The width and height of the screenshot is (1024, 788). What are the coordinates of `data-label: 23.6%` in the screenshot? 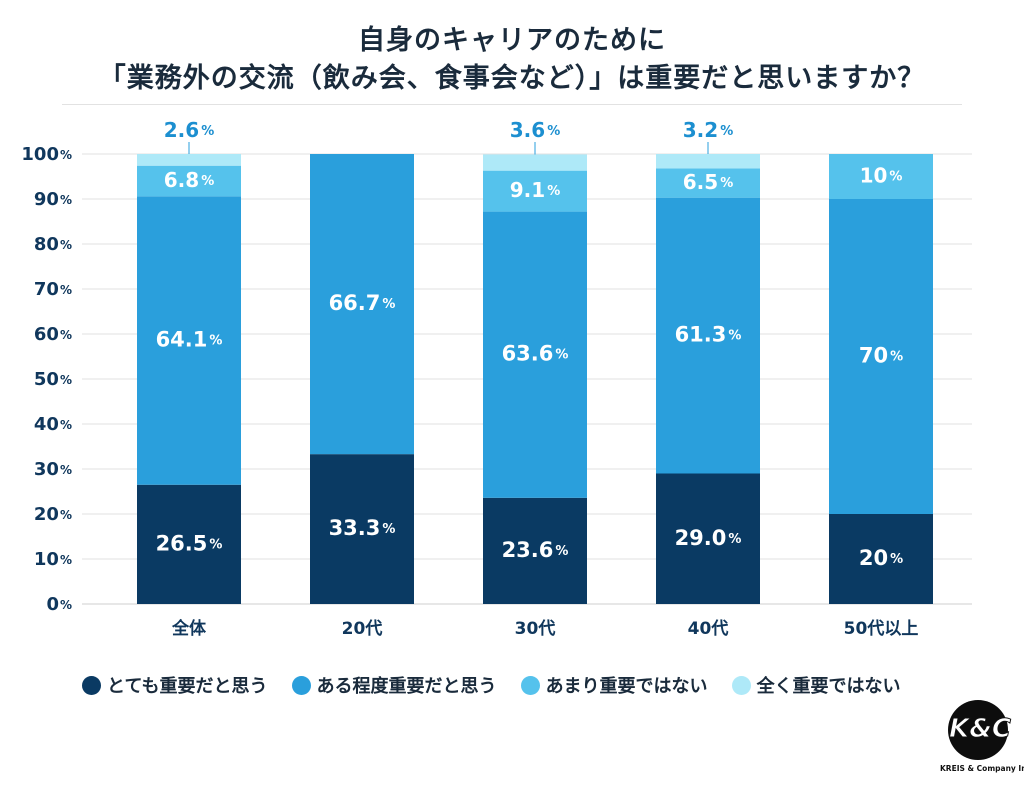 It's located at (535, 550).